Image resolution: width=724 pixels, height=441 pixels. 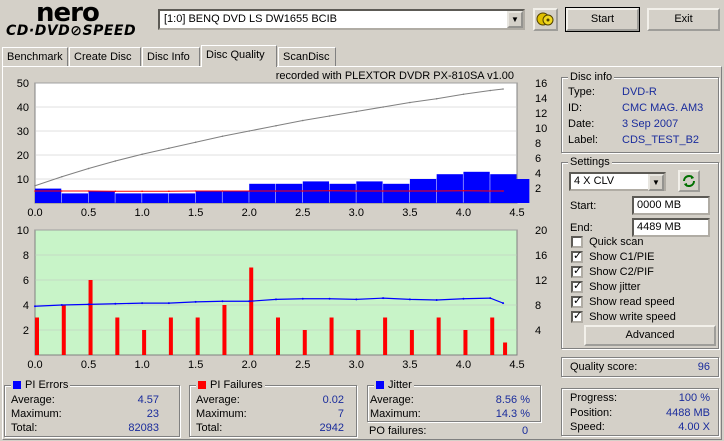 I want to click on tab-disc-quality: Disc Quality, so click(x=239, y=56).